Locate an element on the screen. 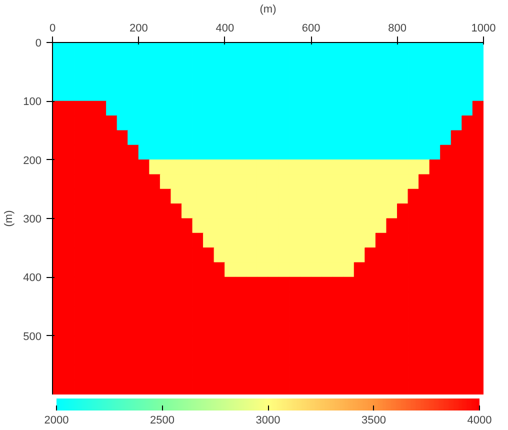 Image resolution: width=508 pixels, height=430 pixels. x-tick-label: 600 is located at coordinates (311, 28).